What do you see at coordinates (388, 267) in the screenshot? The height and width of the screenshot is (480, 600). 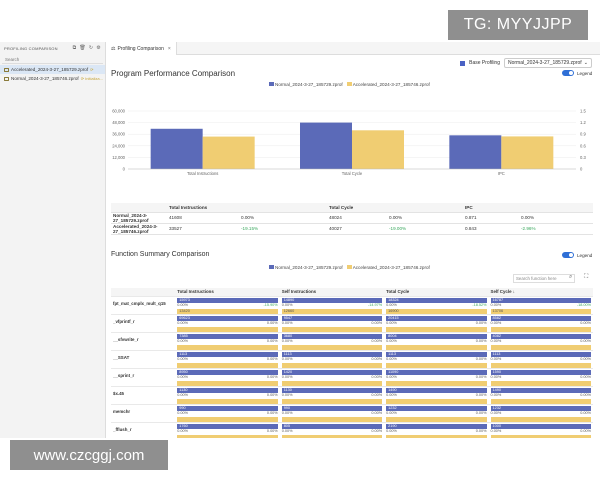 I see `legend-item-accelerated: Accelerated_2024-3-27_185746.zprof` at bounding box center [388, 267].